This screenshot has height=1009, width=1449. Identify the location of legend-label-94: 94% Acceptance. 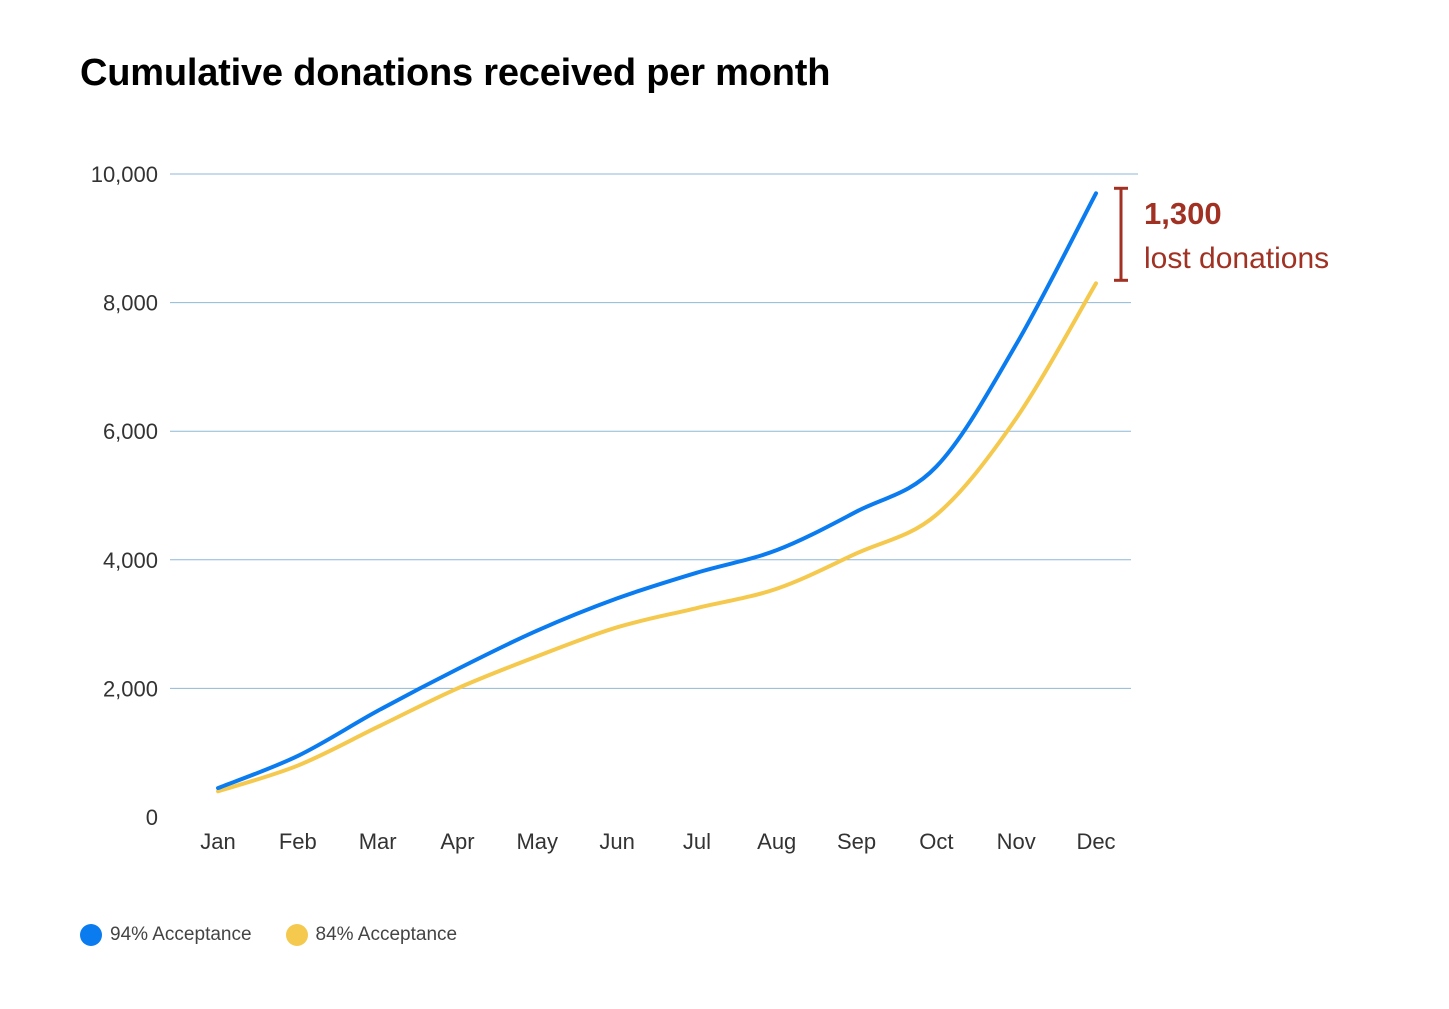
(181, 934).